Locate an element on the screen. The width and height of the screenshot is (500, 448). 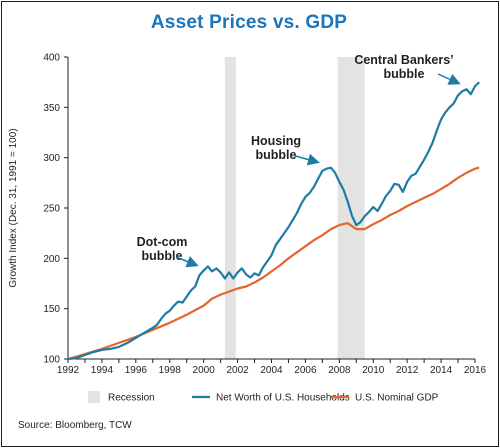
x-tick-label: 2014 is located at coordinates (441, 370).